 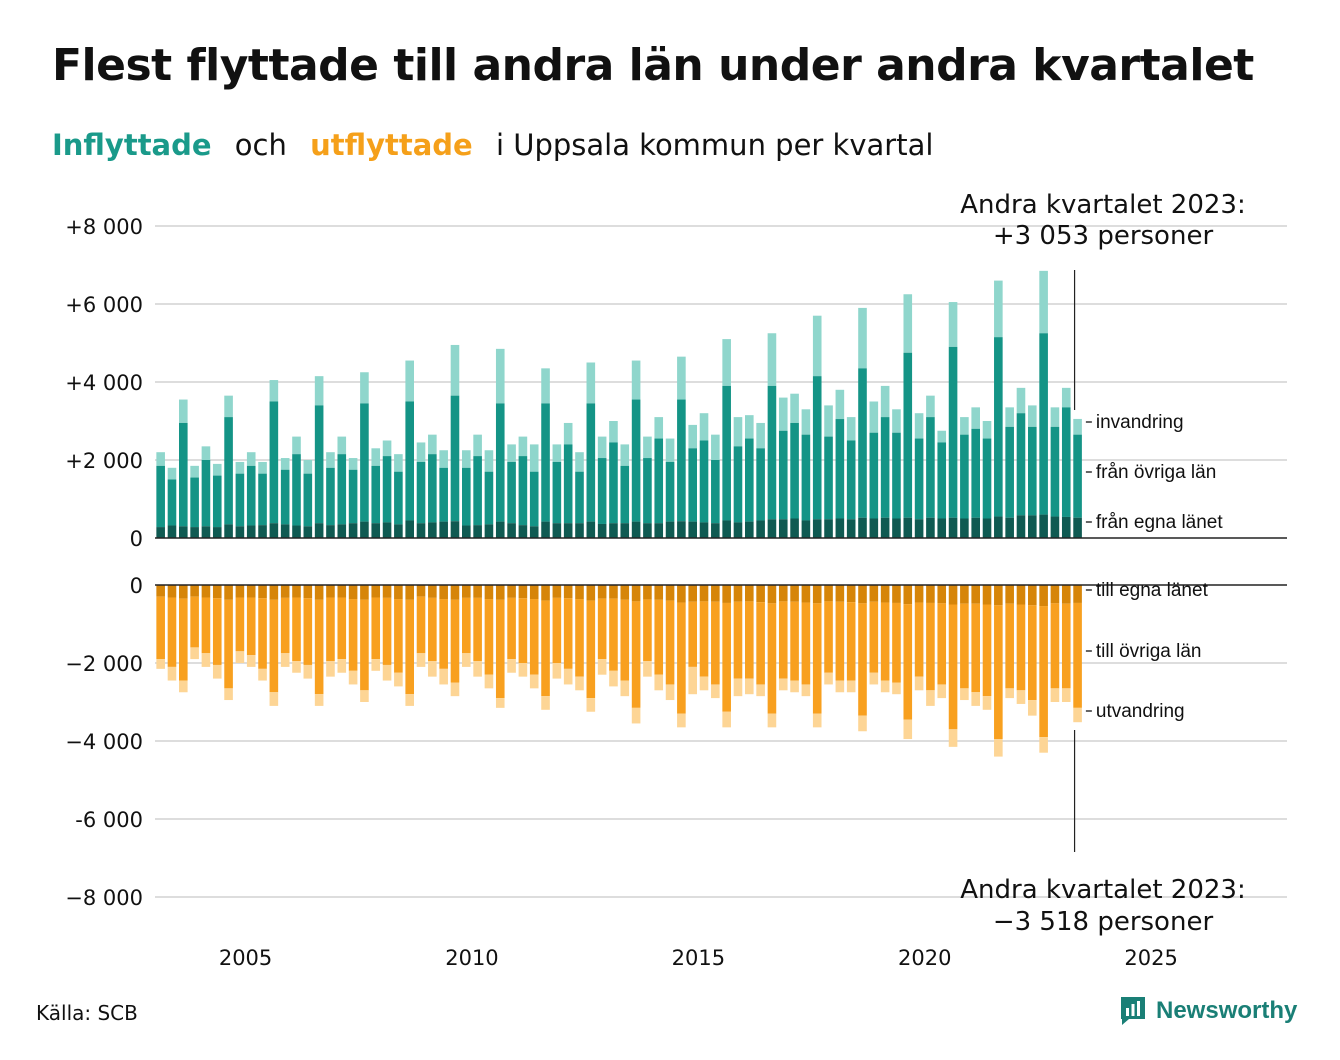 What do you see at coordinates (104, 664) in the screenshot?
I see `y-tick-label-bottom: −2 000` at bounding box center [104, 664].